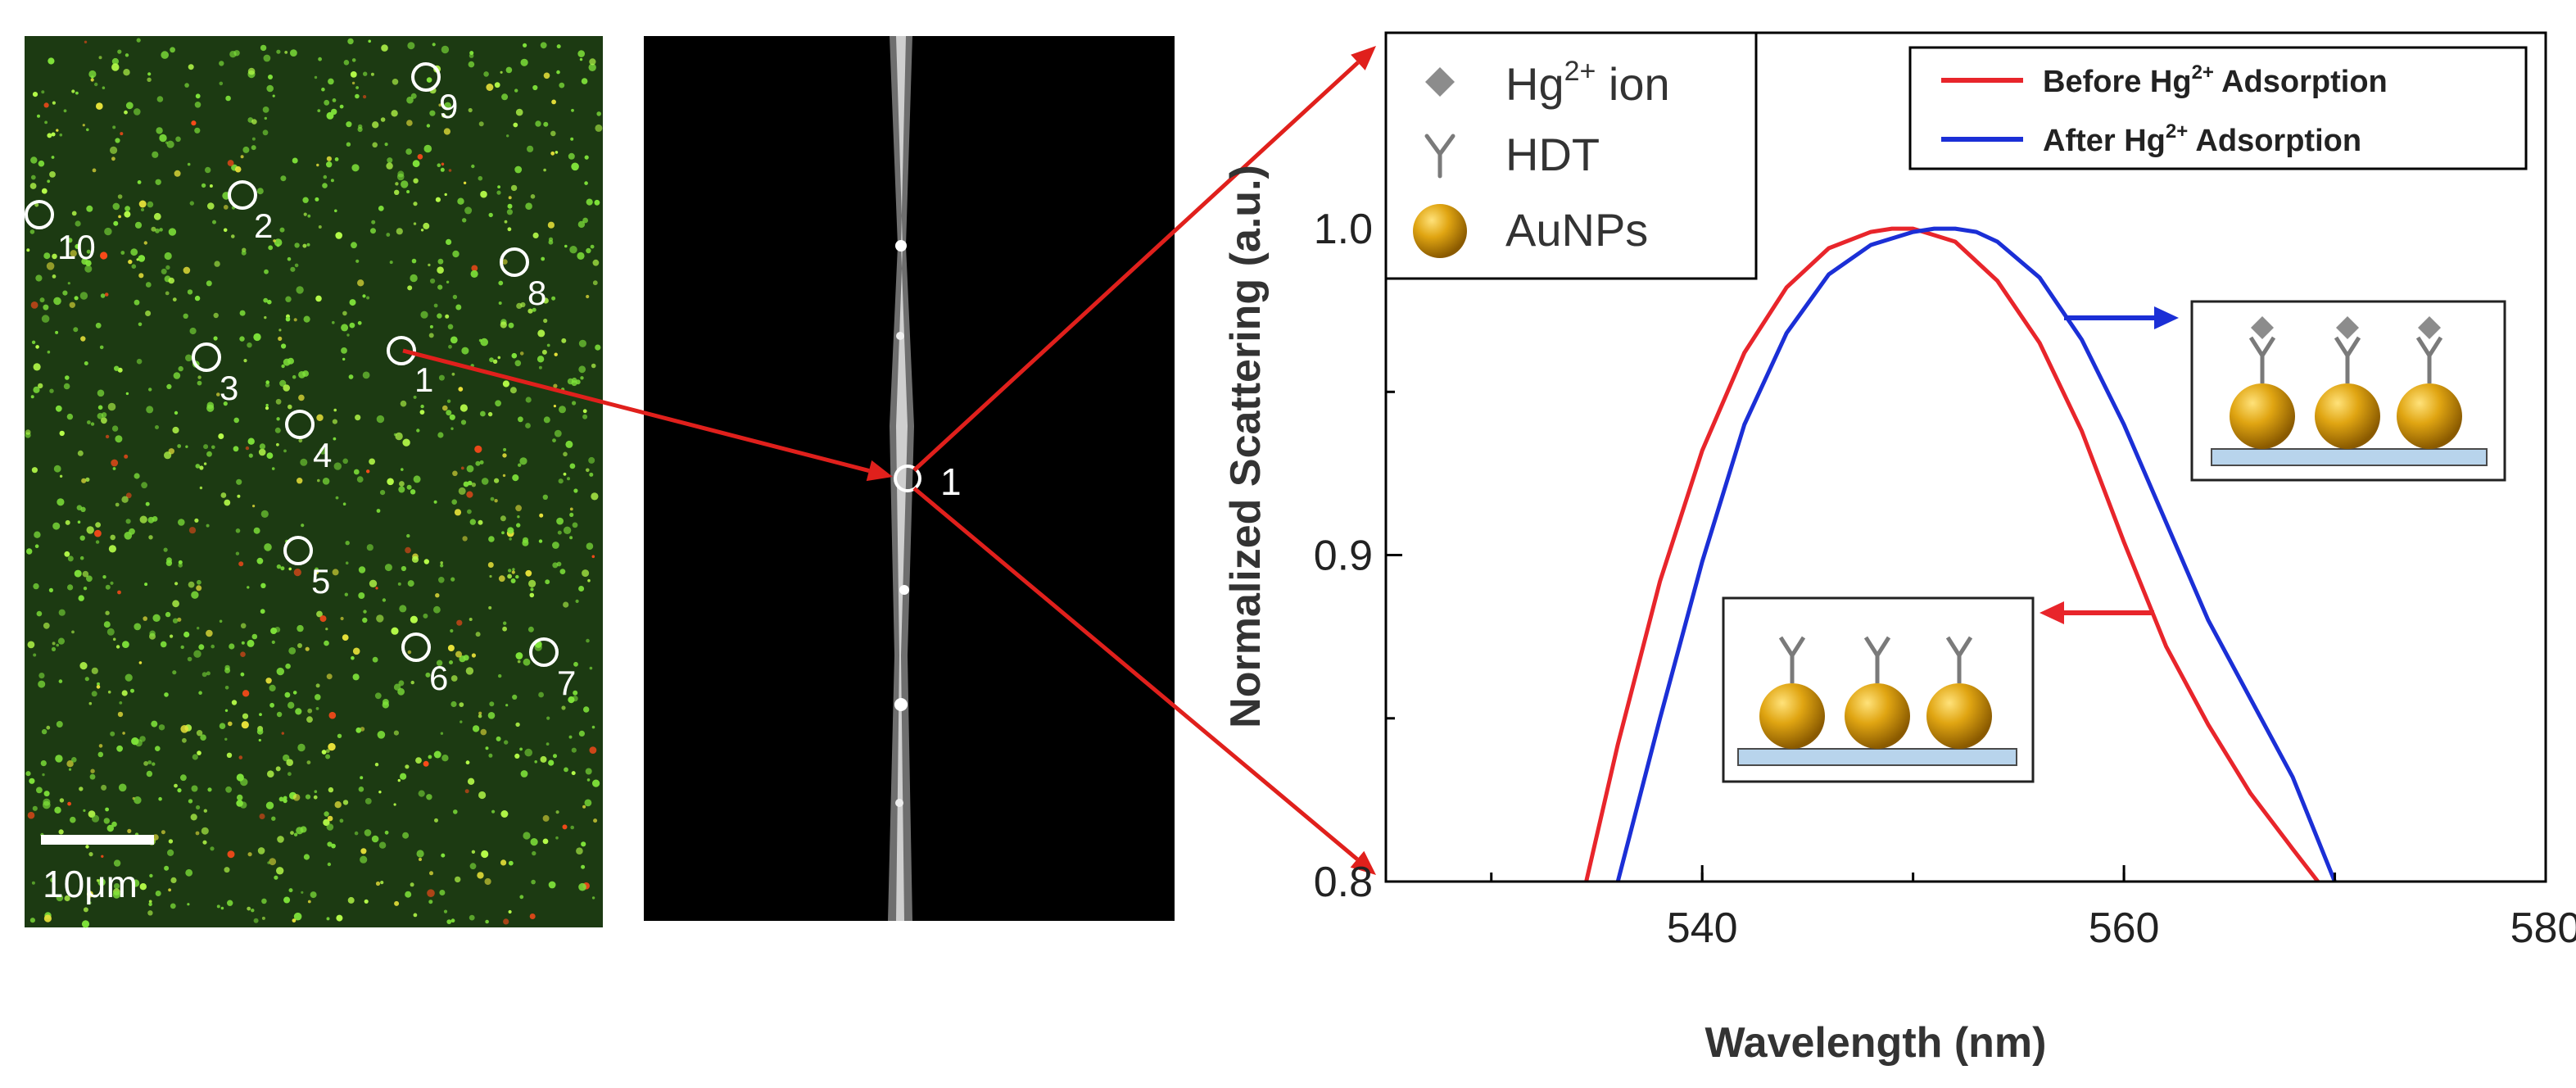 The height and width of the screenshot is (1088, 2576). I want to click on micrograph-markers: 1 2 3 4 5 6 7 8 9 10, so click(300, 382).